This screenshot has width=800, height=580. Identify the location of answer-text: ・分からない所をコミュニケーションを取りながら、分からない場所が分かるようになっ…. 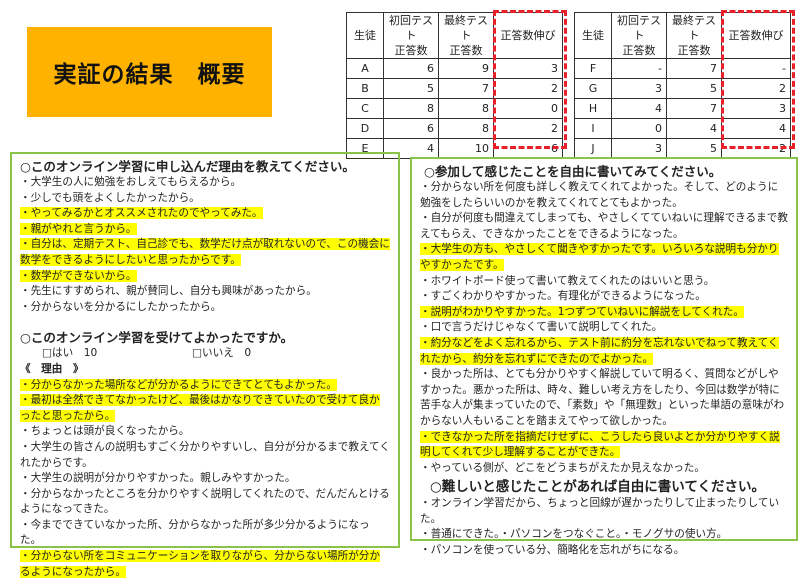
(200, 564).